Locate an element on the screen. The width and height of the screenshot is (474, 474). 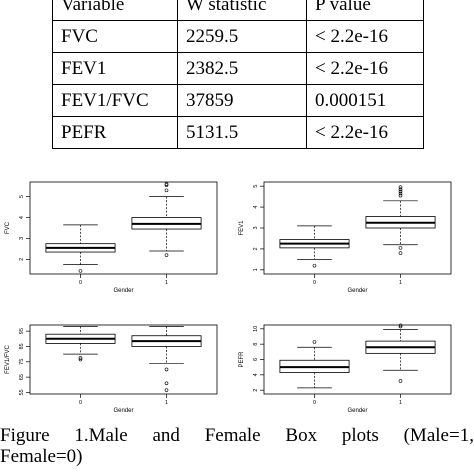
y-tick-label: 6 is located at coordinates (256, 359).